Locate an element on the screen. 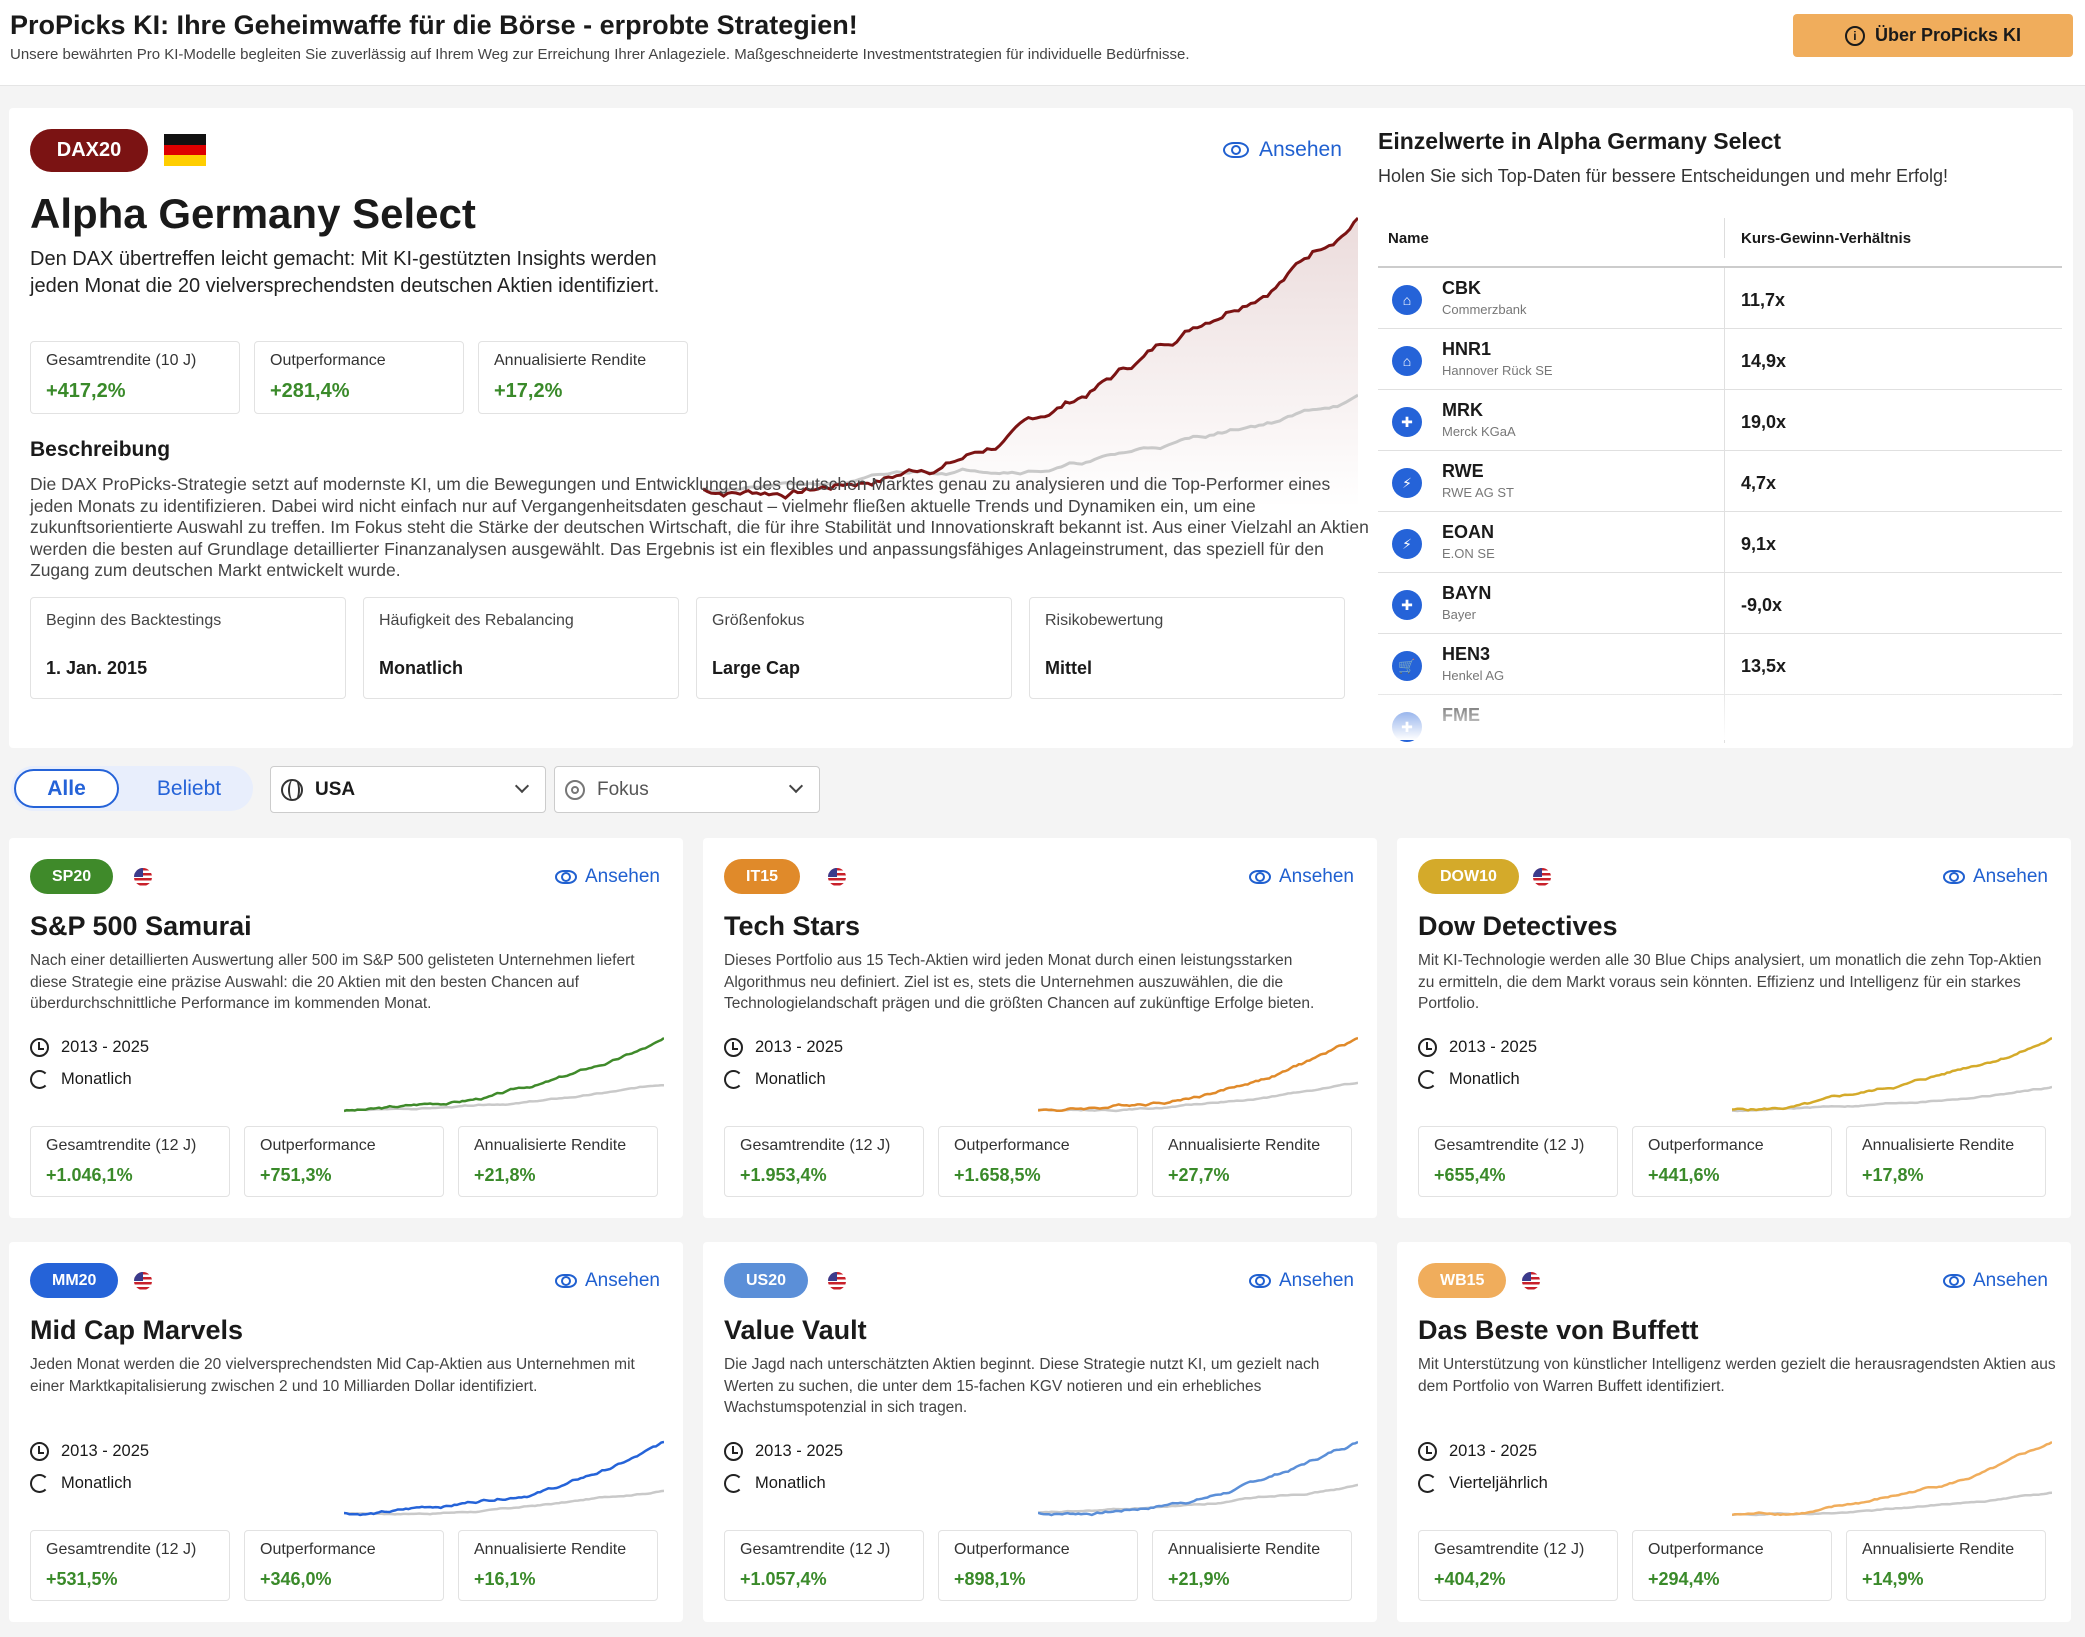 The image size is (2085, 1637). strategy-badge: IT15 is located at coordinates (762, 876).